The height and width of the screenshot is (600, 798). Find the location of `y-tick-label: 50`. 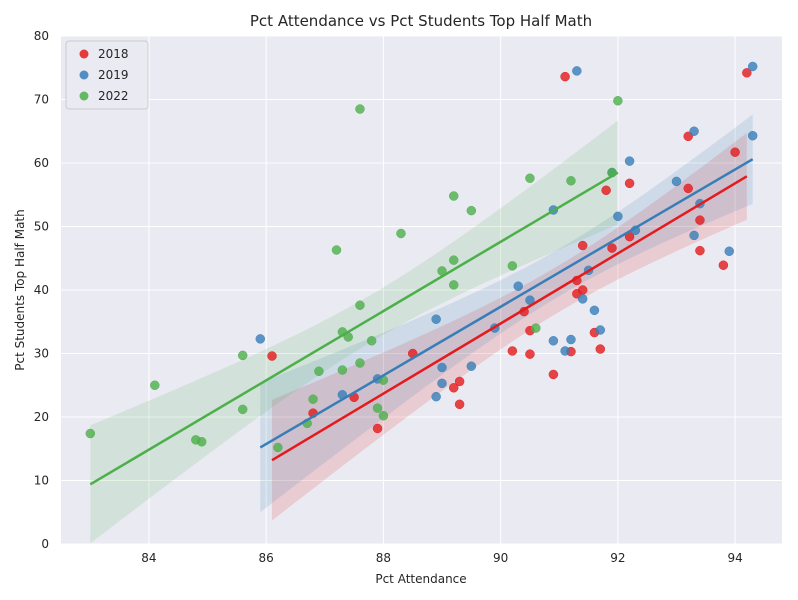

y-tick-label: 50 is located at coordinates (41, 227).